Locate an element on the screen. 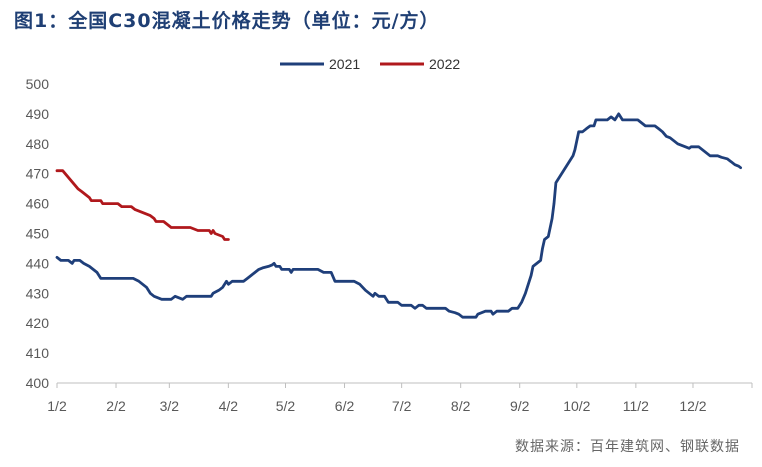  x-tick-label: 10/2 is located at coordinates (576, 406).